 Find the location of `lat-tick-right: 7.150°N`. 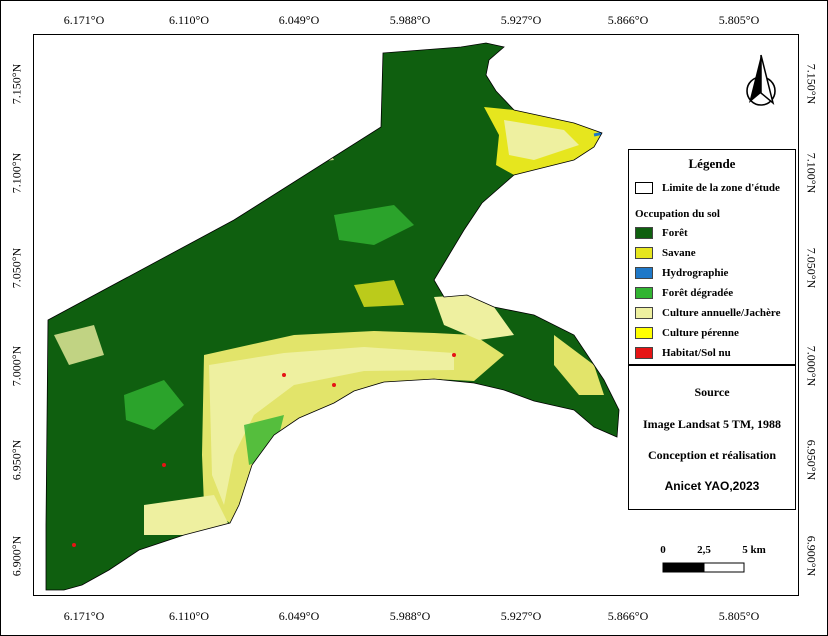

lat-tick-right: 7.150°N is located at coordinates (811, 84).